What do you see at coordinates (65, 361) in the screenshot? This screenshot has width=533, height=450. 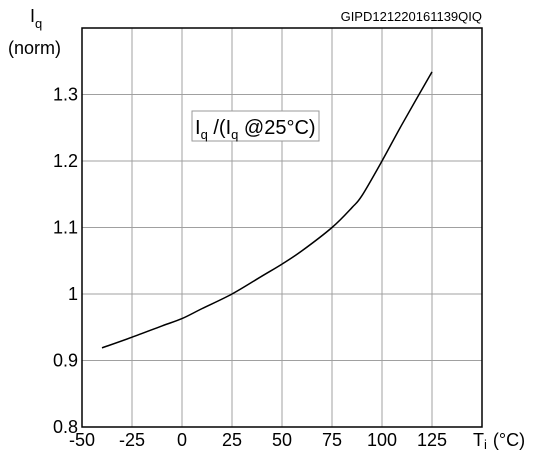 I see `y-tick-label: 0.9` at bounding box center [65, 361].